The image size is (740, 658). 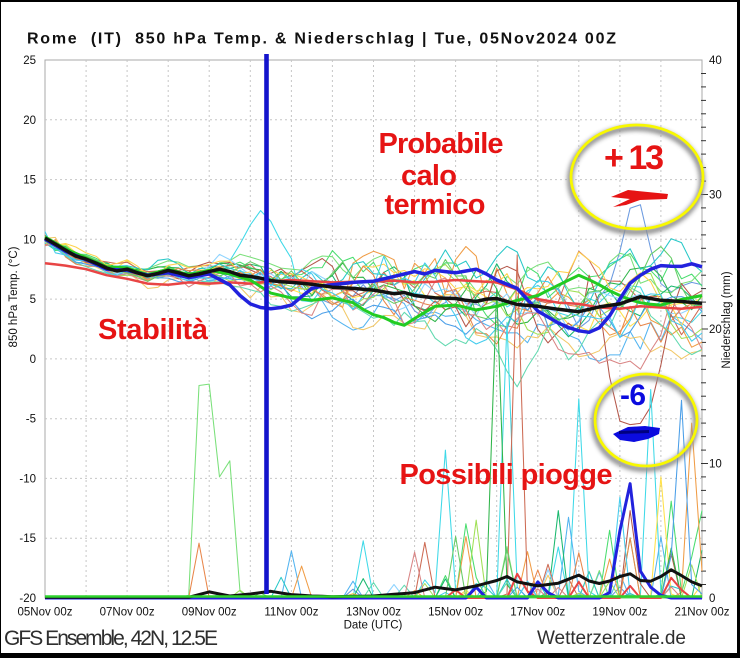 What do you see at coordinates (633, 395) in the screenshot?
I see `svg-text: -6` at bounding box center [633, 395].